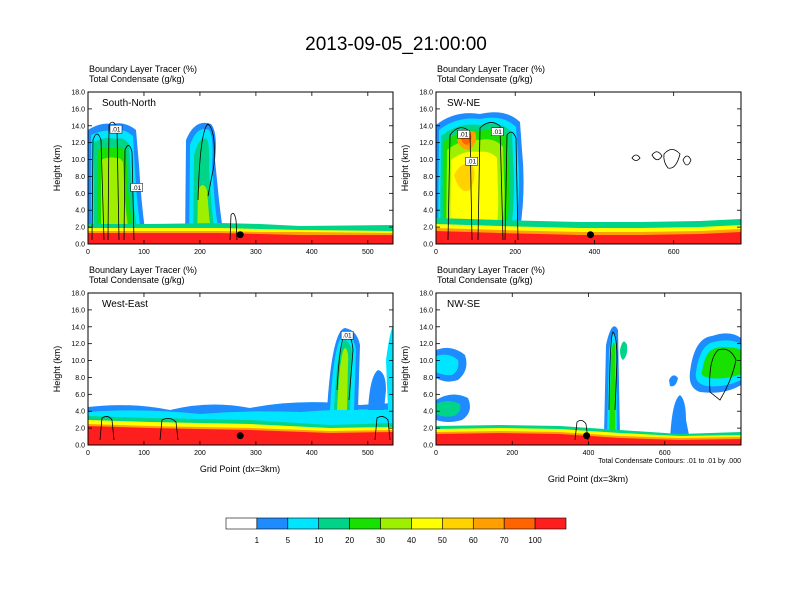 The image size is (792, 612). I want to click on panel-label: West-East, so click(125, 304).